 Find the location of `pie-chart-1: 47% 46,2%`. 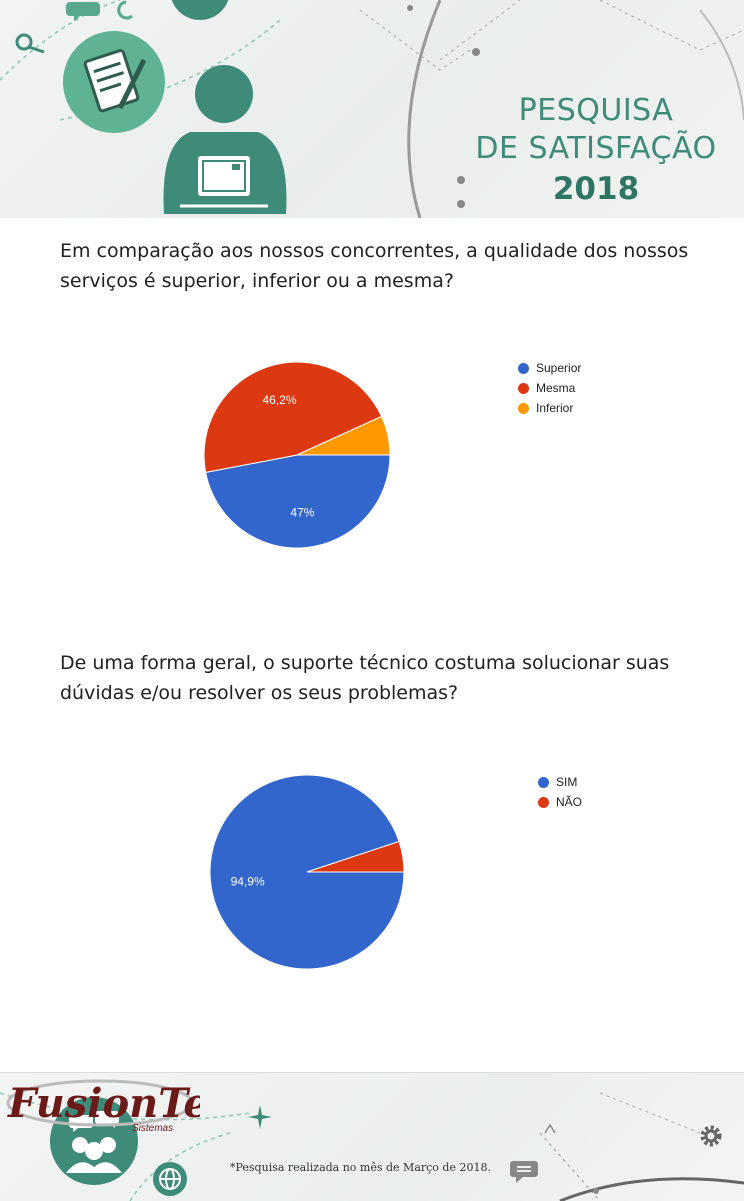

pie-chart-1: 47% 46,2% is located at coordinates (297, 455).